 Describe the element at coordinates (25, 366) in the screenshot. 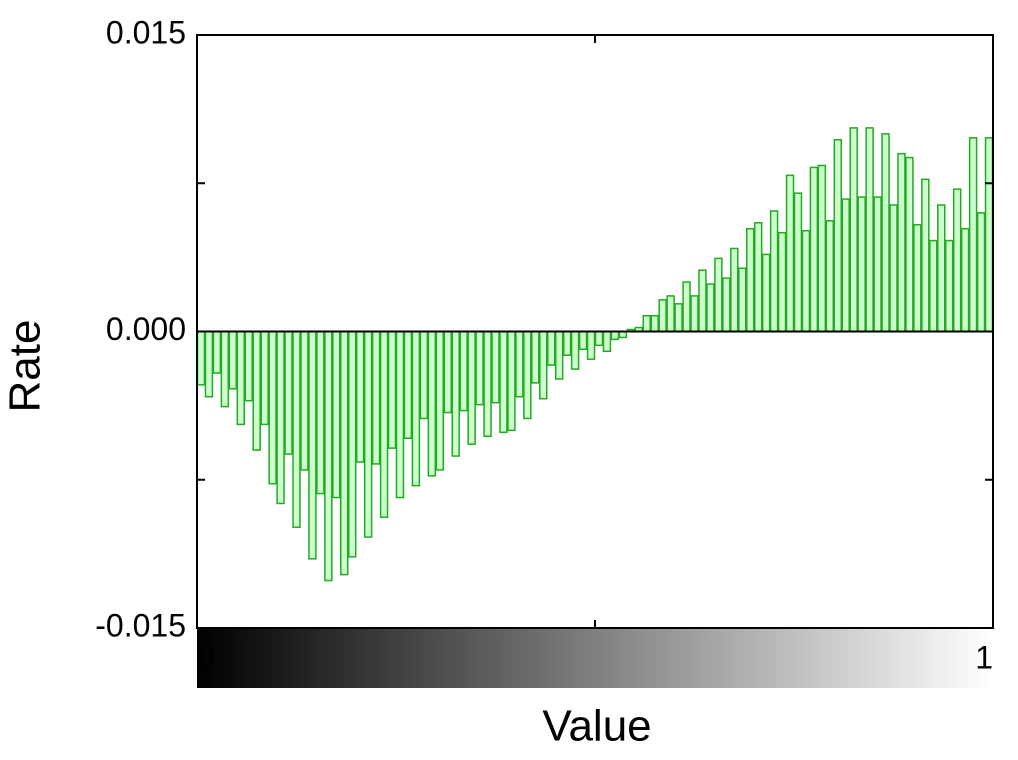

I see `y-axis-label: Rate` at that location.